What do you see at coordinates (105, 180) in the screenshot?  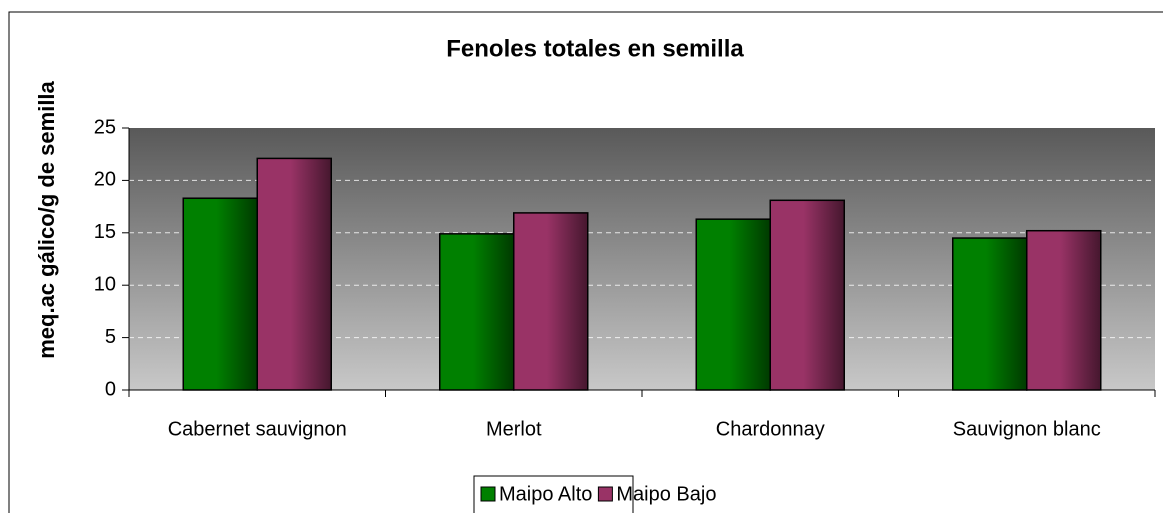 I see `y-tick-label: 20` at bounding box center [105, 180].